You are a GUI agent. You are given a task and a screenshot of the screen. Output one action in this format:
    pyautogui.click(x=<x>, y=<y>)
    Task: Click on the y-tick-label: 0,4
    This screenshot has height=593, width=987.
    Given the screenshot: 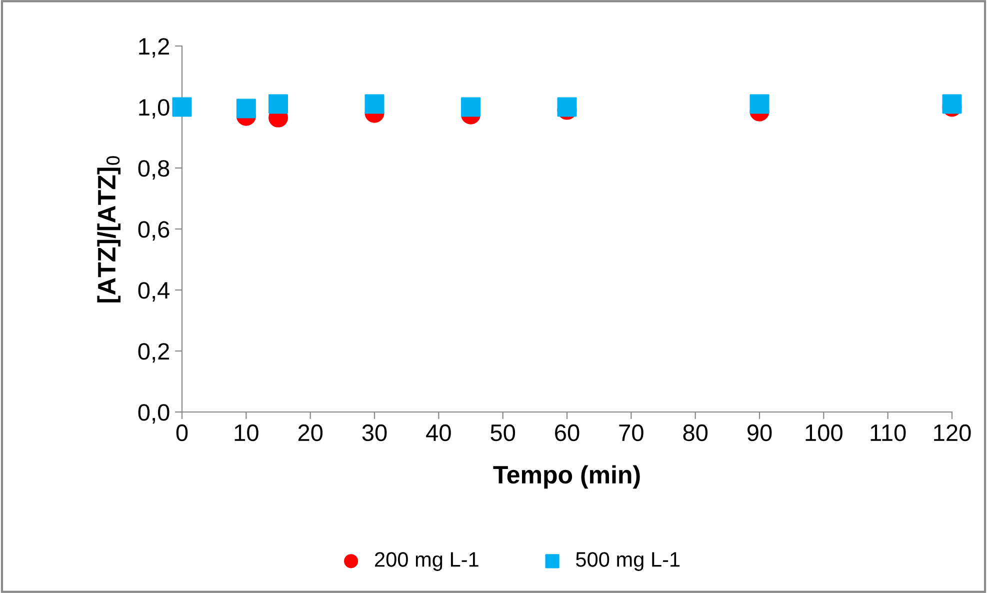 What is the action you would take?
    pyautogui.click(x=154, y=292)
    